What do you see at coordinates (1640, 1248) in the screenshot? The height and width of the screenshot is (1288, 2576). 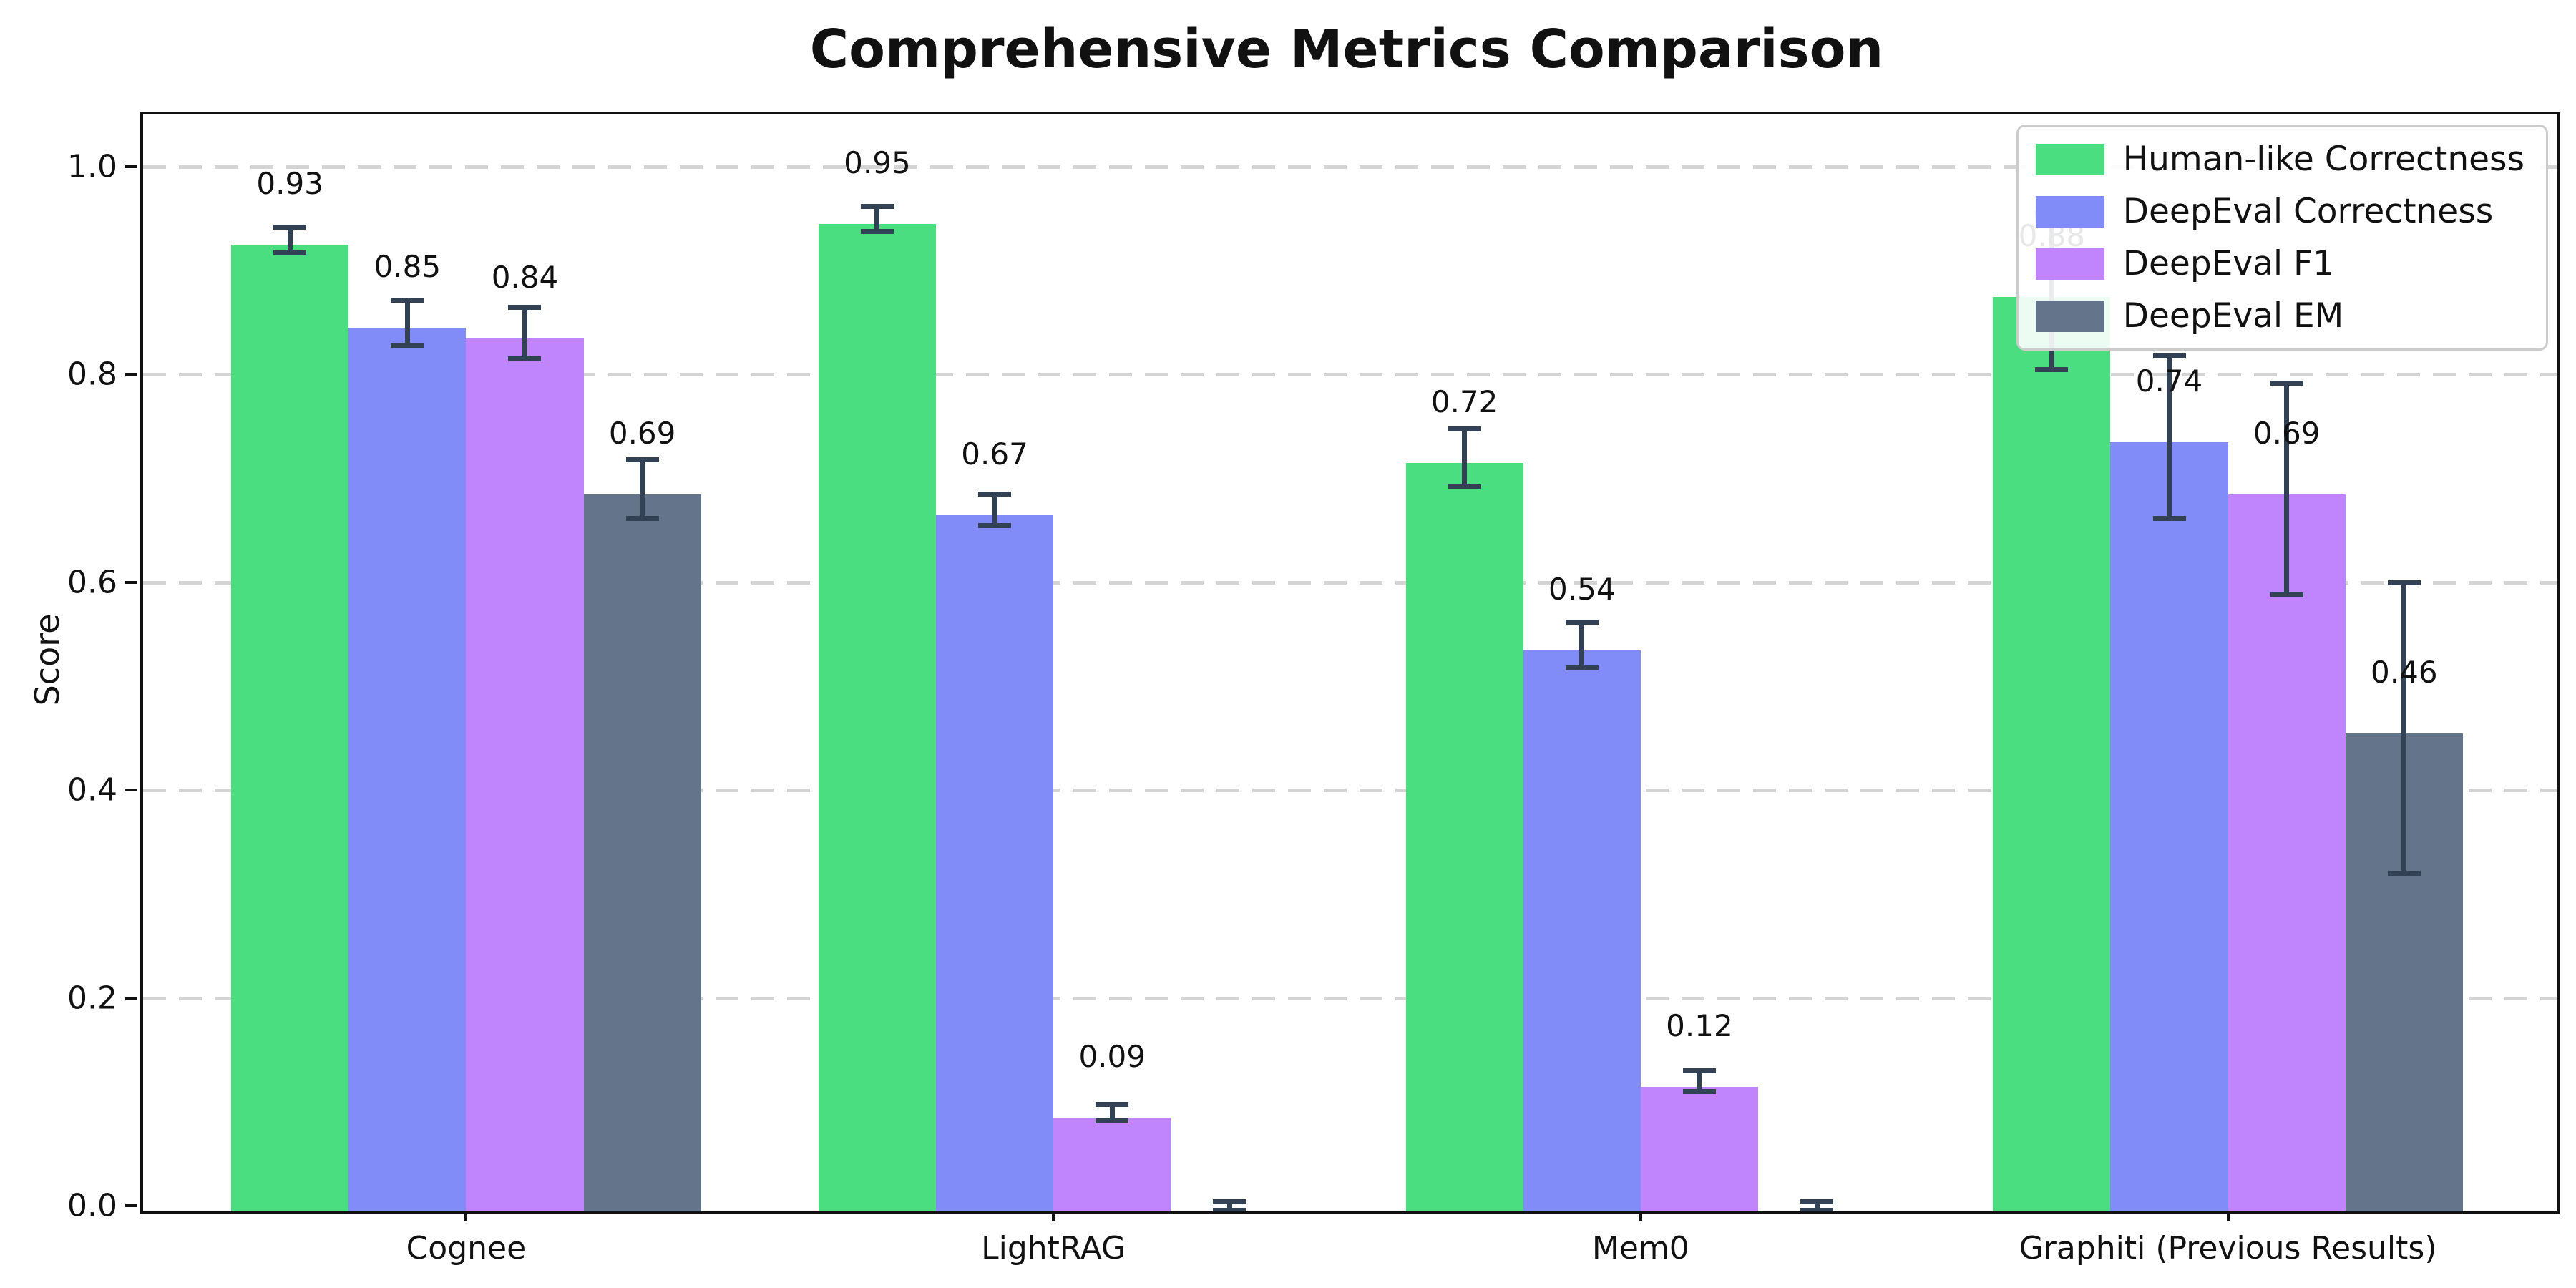 I see `x-category-label: Mem0` at bounding box center [1640, 1248].